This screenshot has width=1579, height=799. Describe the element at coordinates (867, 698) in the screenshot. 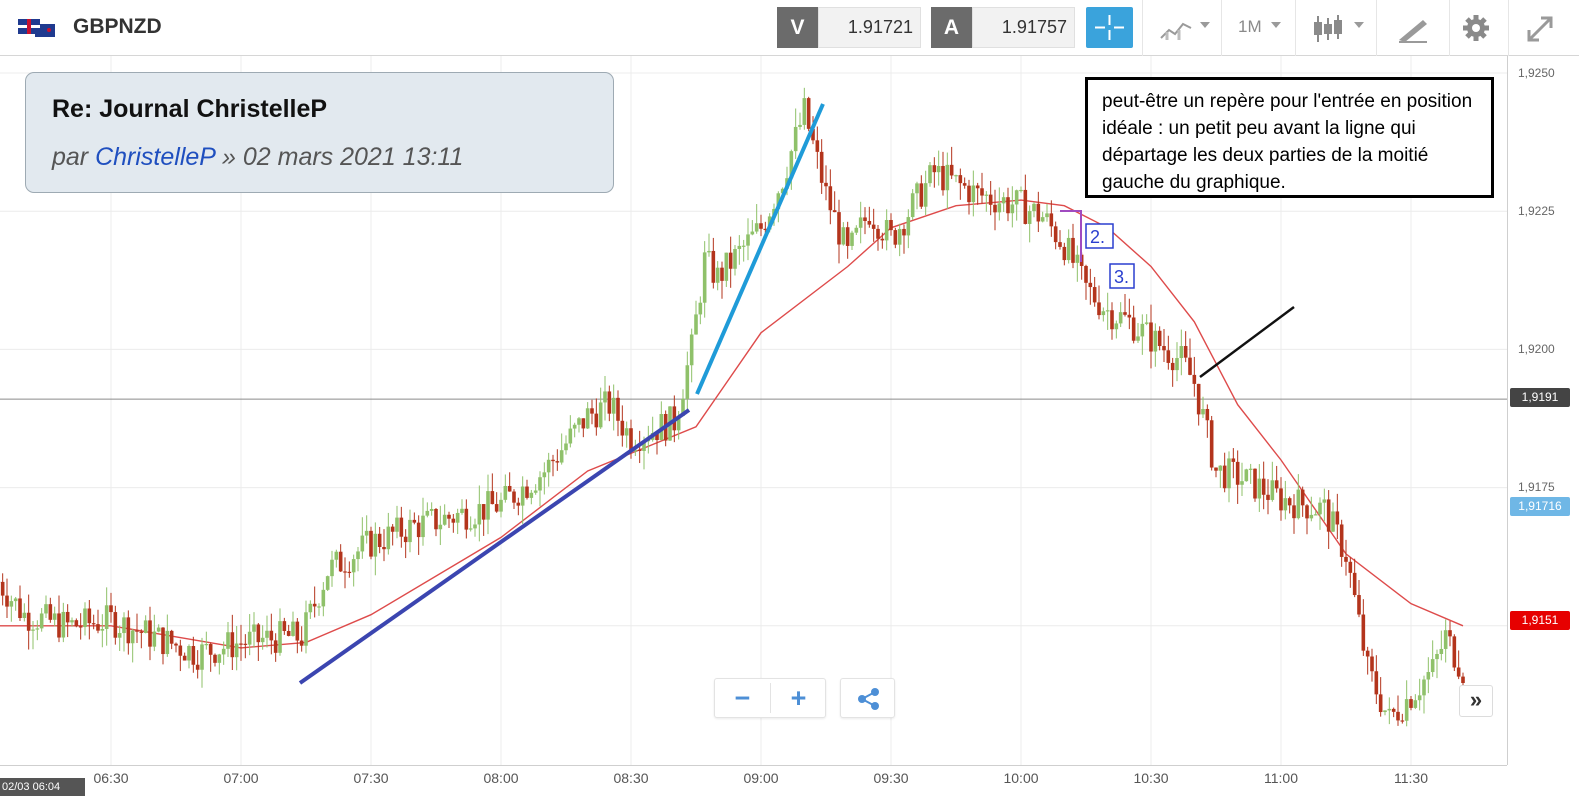

I see `share-button` at that location.